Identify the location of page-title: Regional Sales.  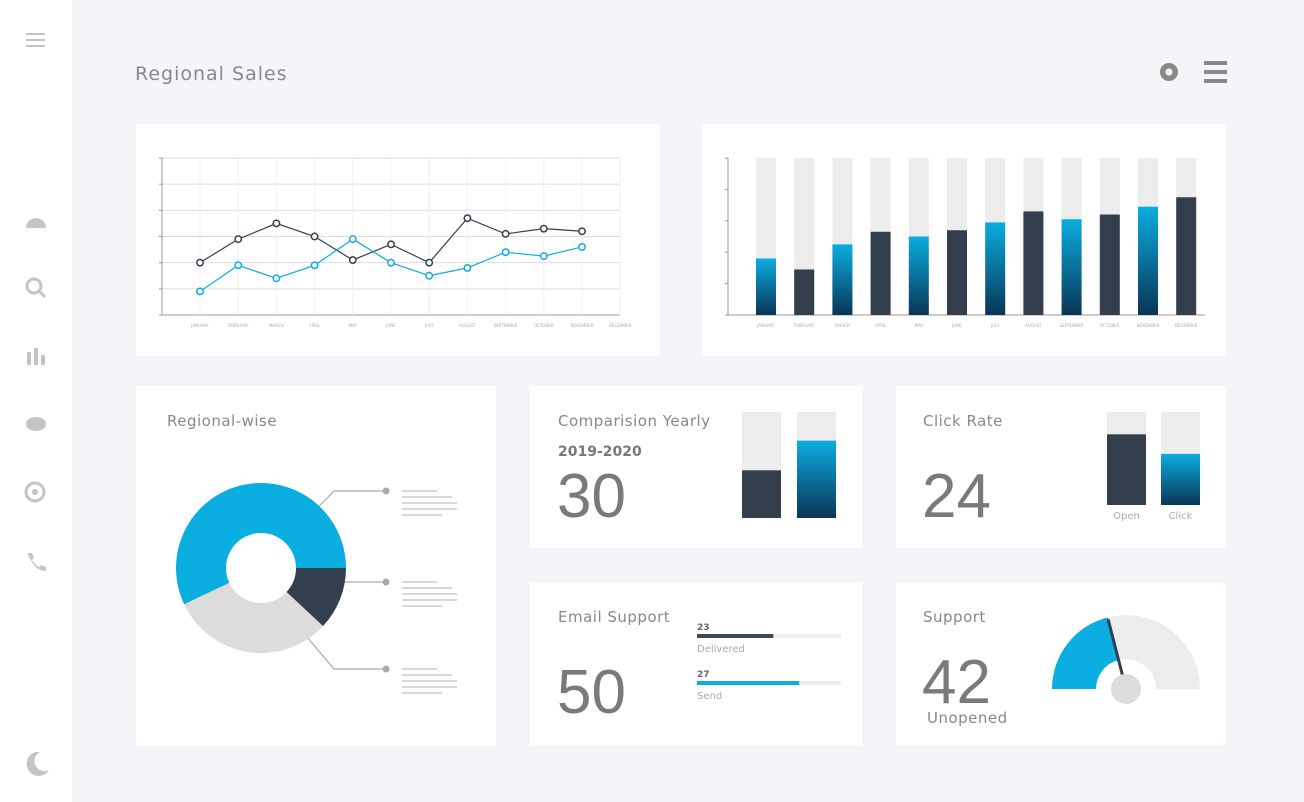
(211, 74).